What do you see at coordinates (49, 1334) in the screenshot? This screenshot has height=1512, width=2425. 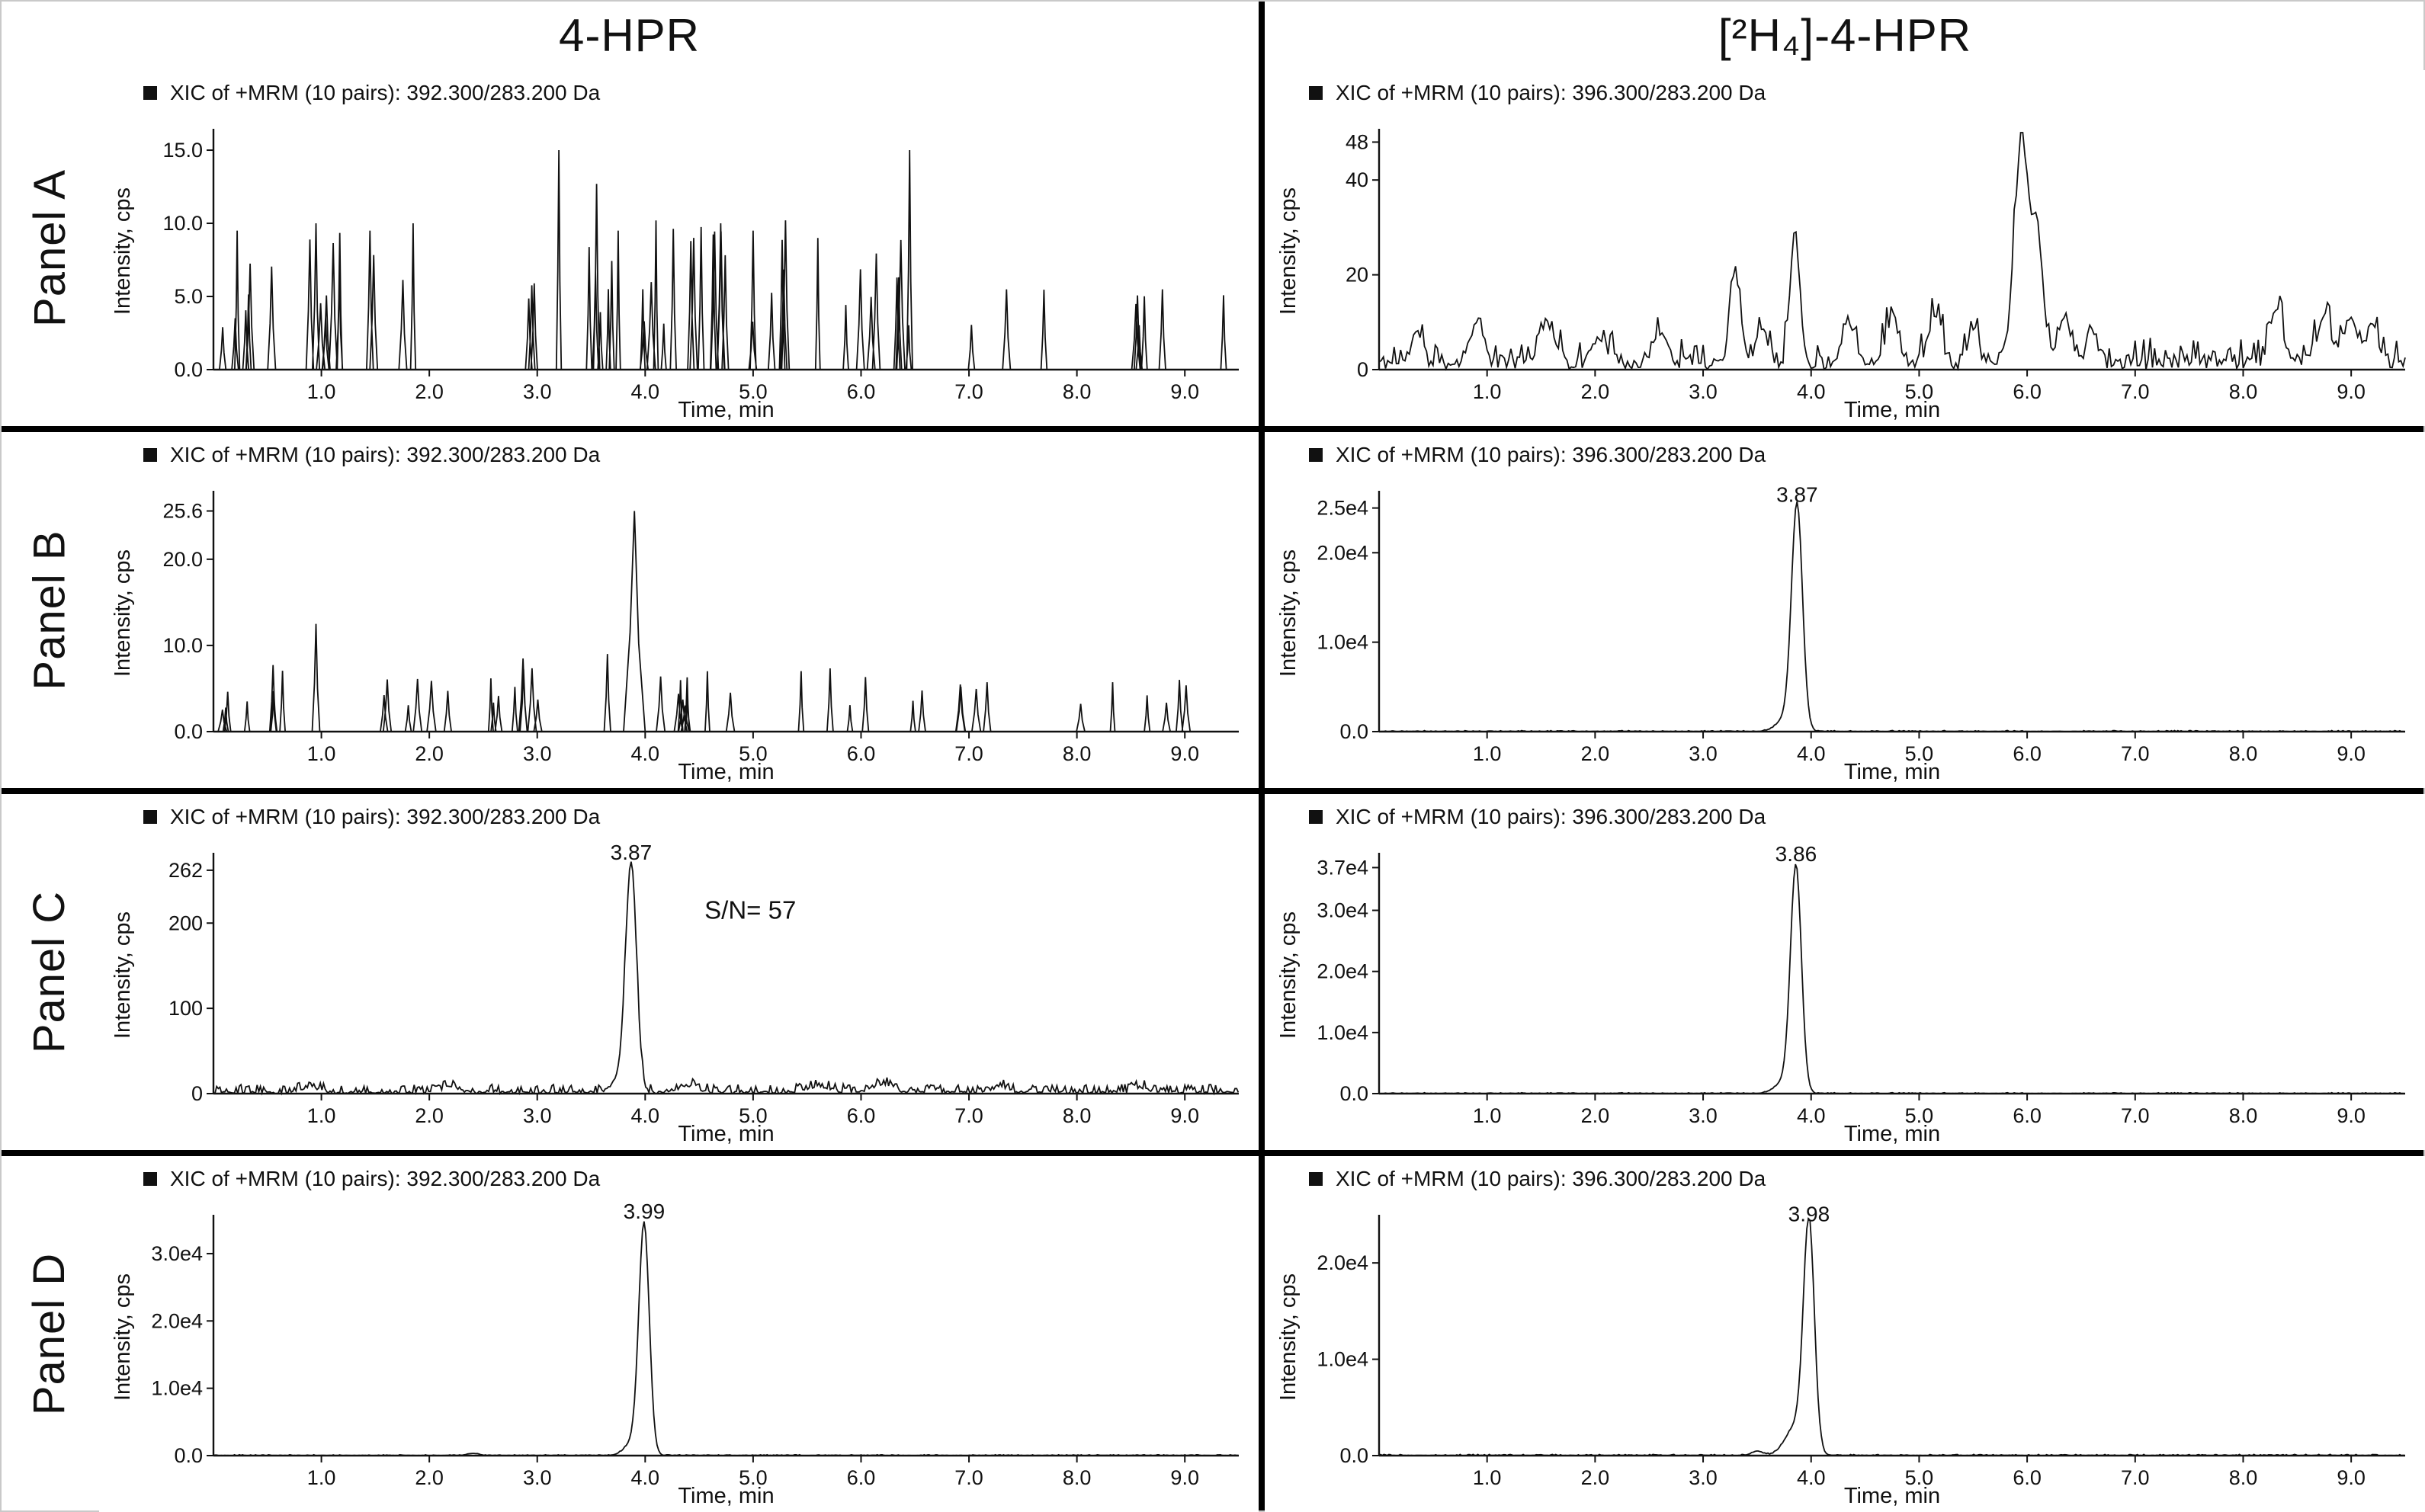 I see `panel-label-d: Panel D` at bounding box center [49, 1334].